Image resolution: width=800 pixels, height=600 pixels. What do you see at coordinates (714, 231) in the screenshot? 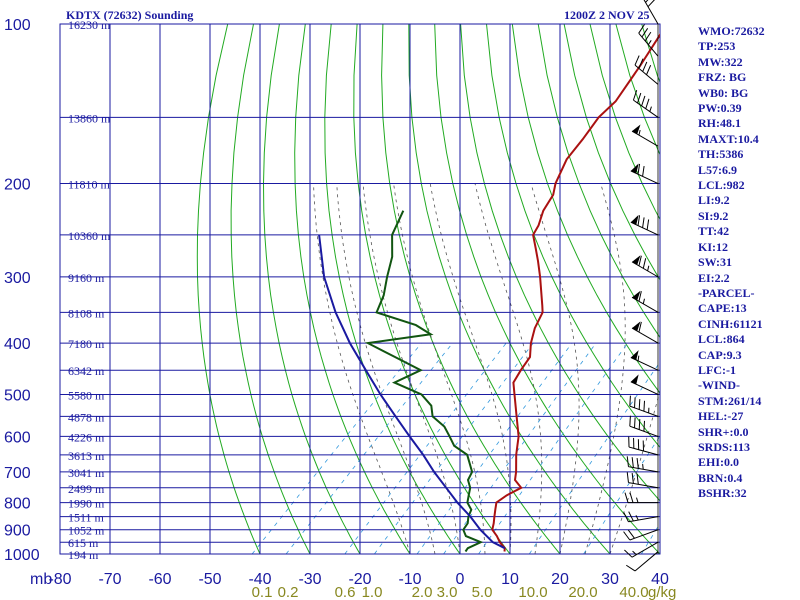
I see `stat-line: TT:42` at bounding box center [714, 231].